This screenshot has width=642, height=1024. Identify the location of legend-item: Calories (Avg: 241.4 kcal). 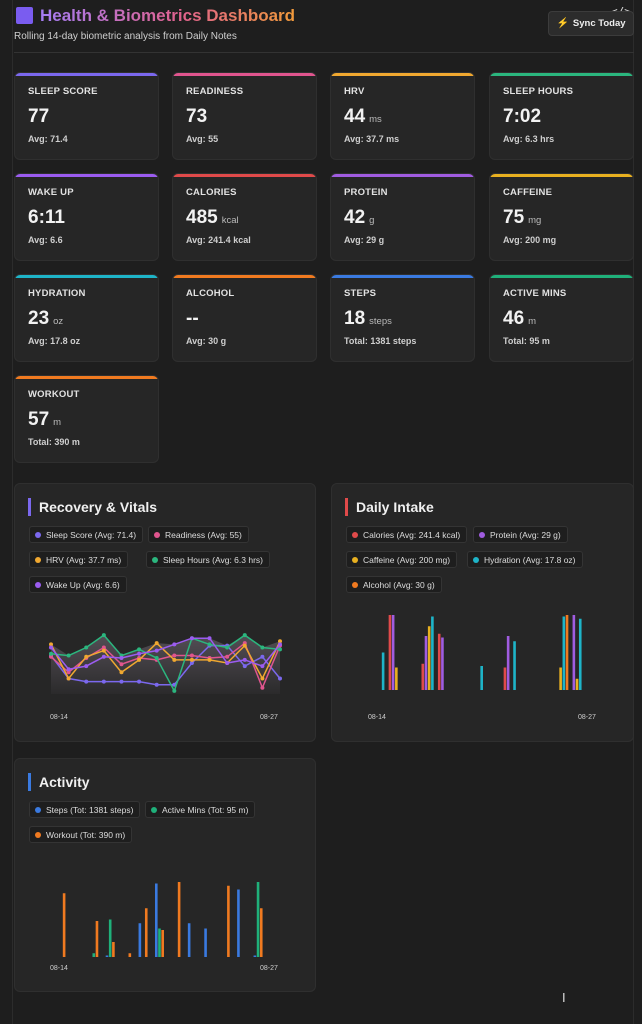
(407, 534).